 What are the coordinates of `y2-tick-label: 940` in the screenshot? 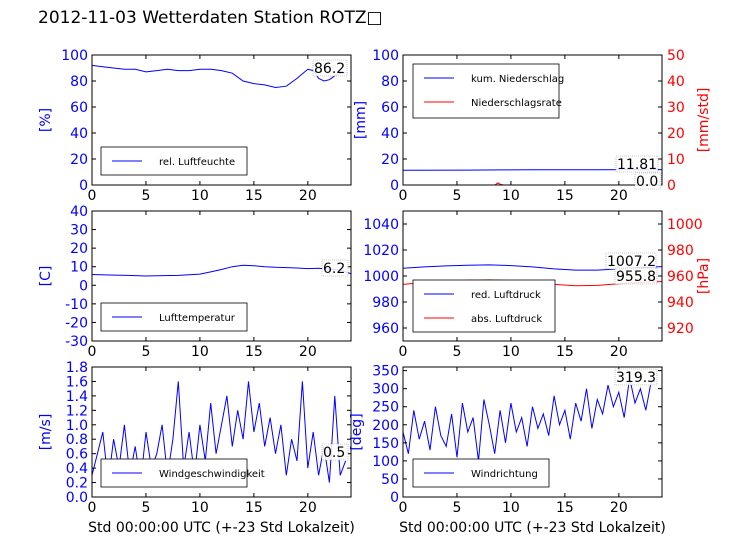 It's located at (680, 303).